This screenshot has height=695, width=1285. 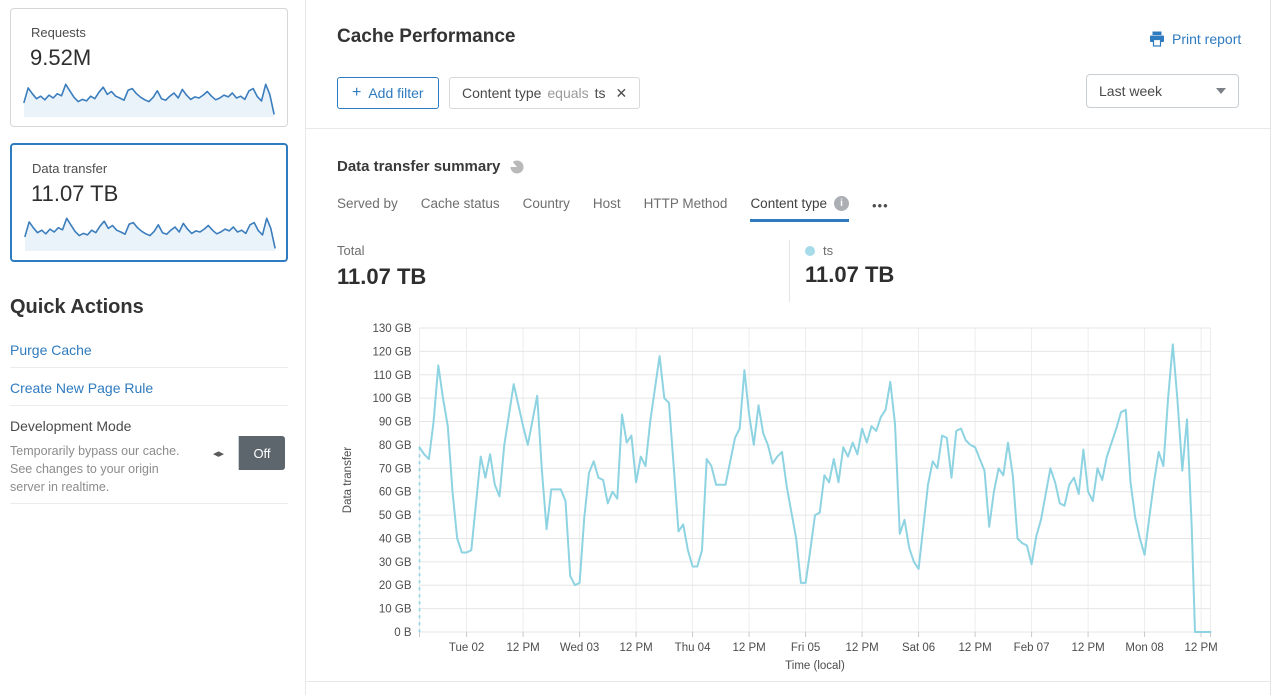 What do you see at coordinates (395, 423) in the screenshot?
I see `svg-text: 90 GB` at bounding box center [395, 423].